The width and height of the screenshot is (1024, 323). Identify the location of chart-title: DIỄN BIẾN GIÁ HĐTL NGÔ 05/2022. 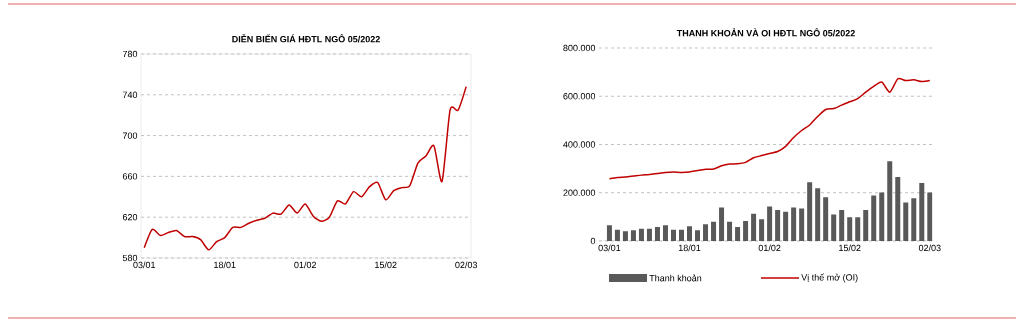
(306, 38).